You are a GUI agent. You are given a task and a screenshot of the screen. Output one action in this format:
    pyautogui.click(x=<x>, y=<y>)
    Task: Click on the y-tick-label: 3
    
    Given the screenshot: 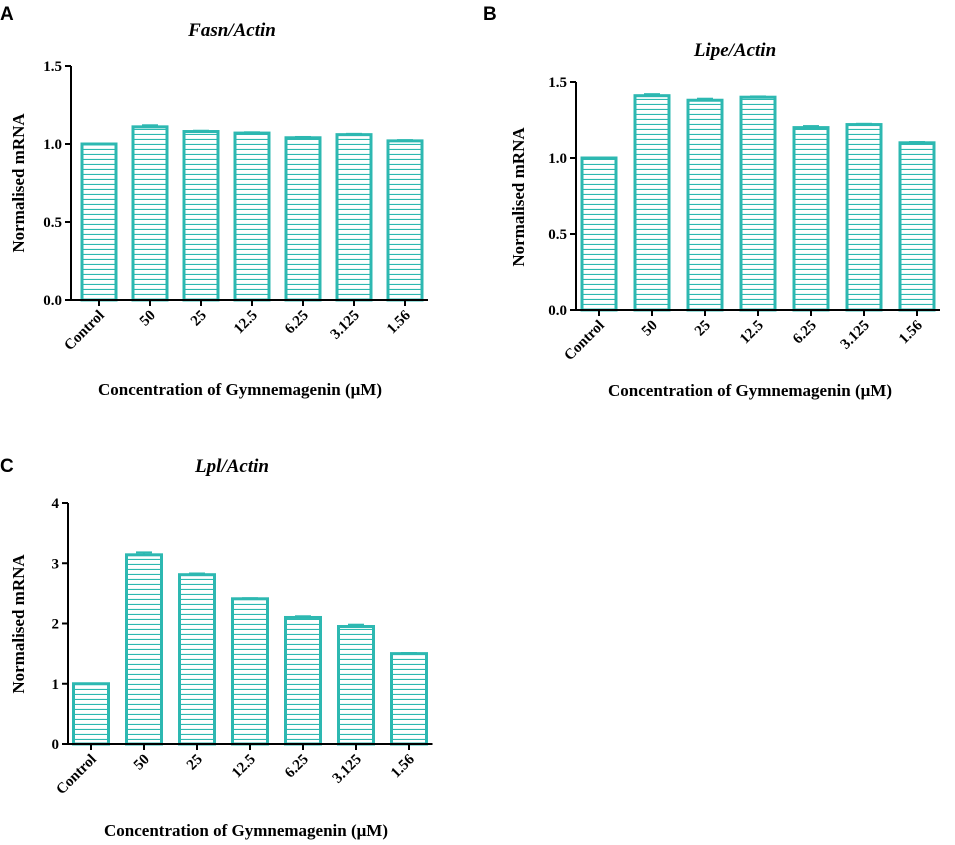 What is the action you would take?
    pyautogui.click(x=56, y=564)
    